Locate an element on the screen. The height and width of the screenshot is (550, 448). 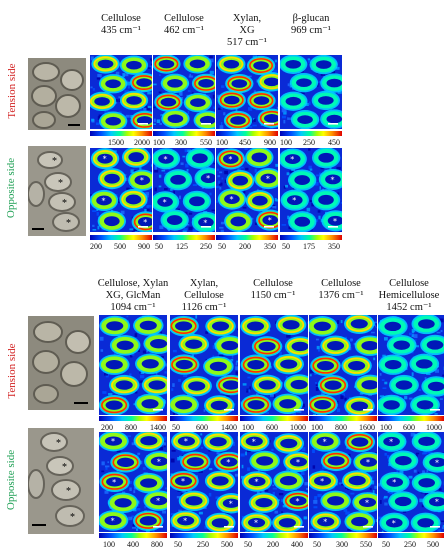
tick-label: 125 is located at coordinates (182, 246).